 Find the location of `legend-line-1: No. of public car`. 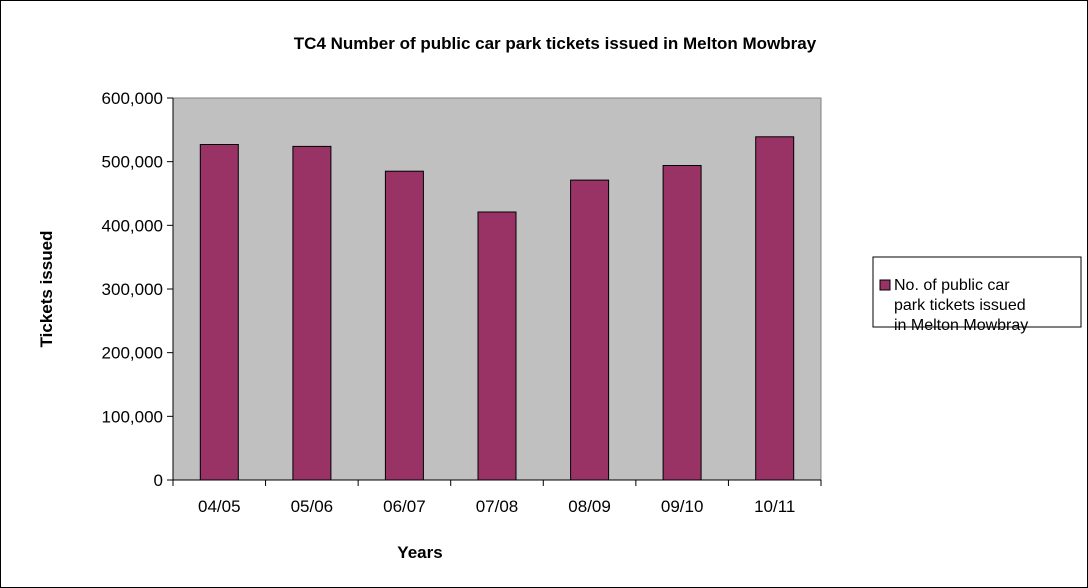

legend-line-1: No. of public car is located at coordinates (952, 285).